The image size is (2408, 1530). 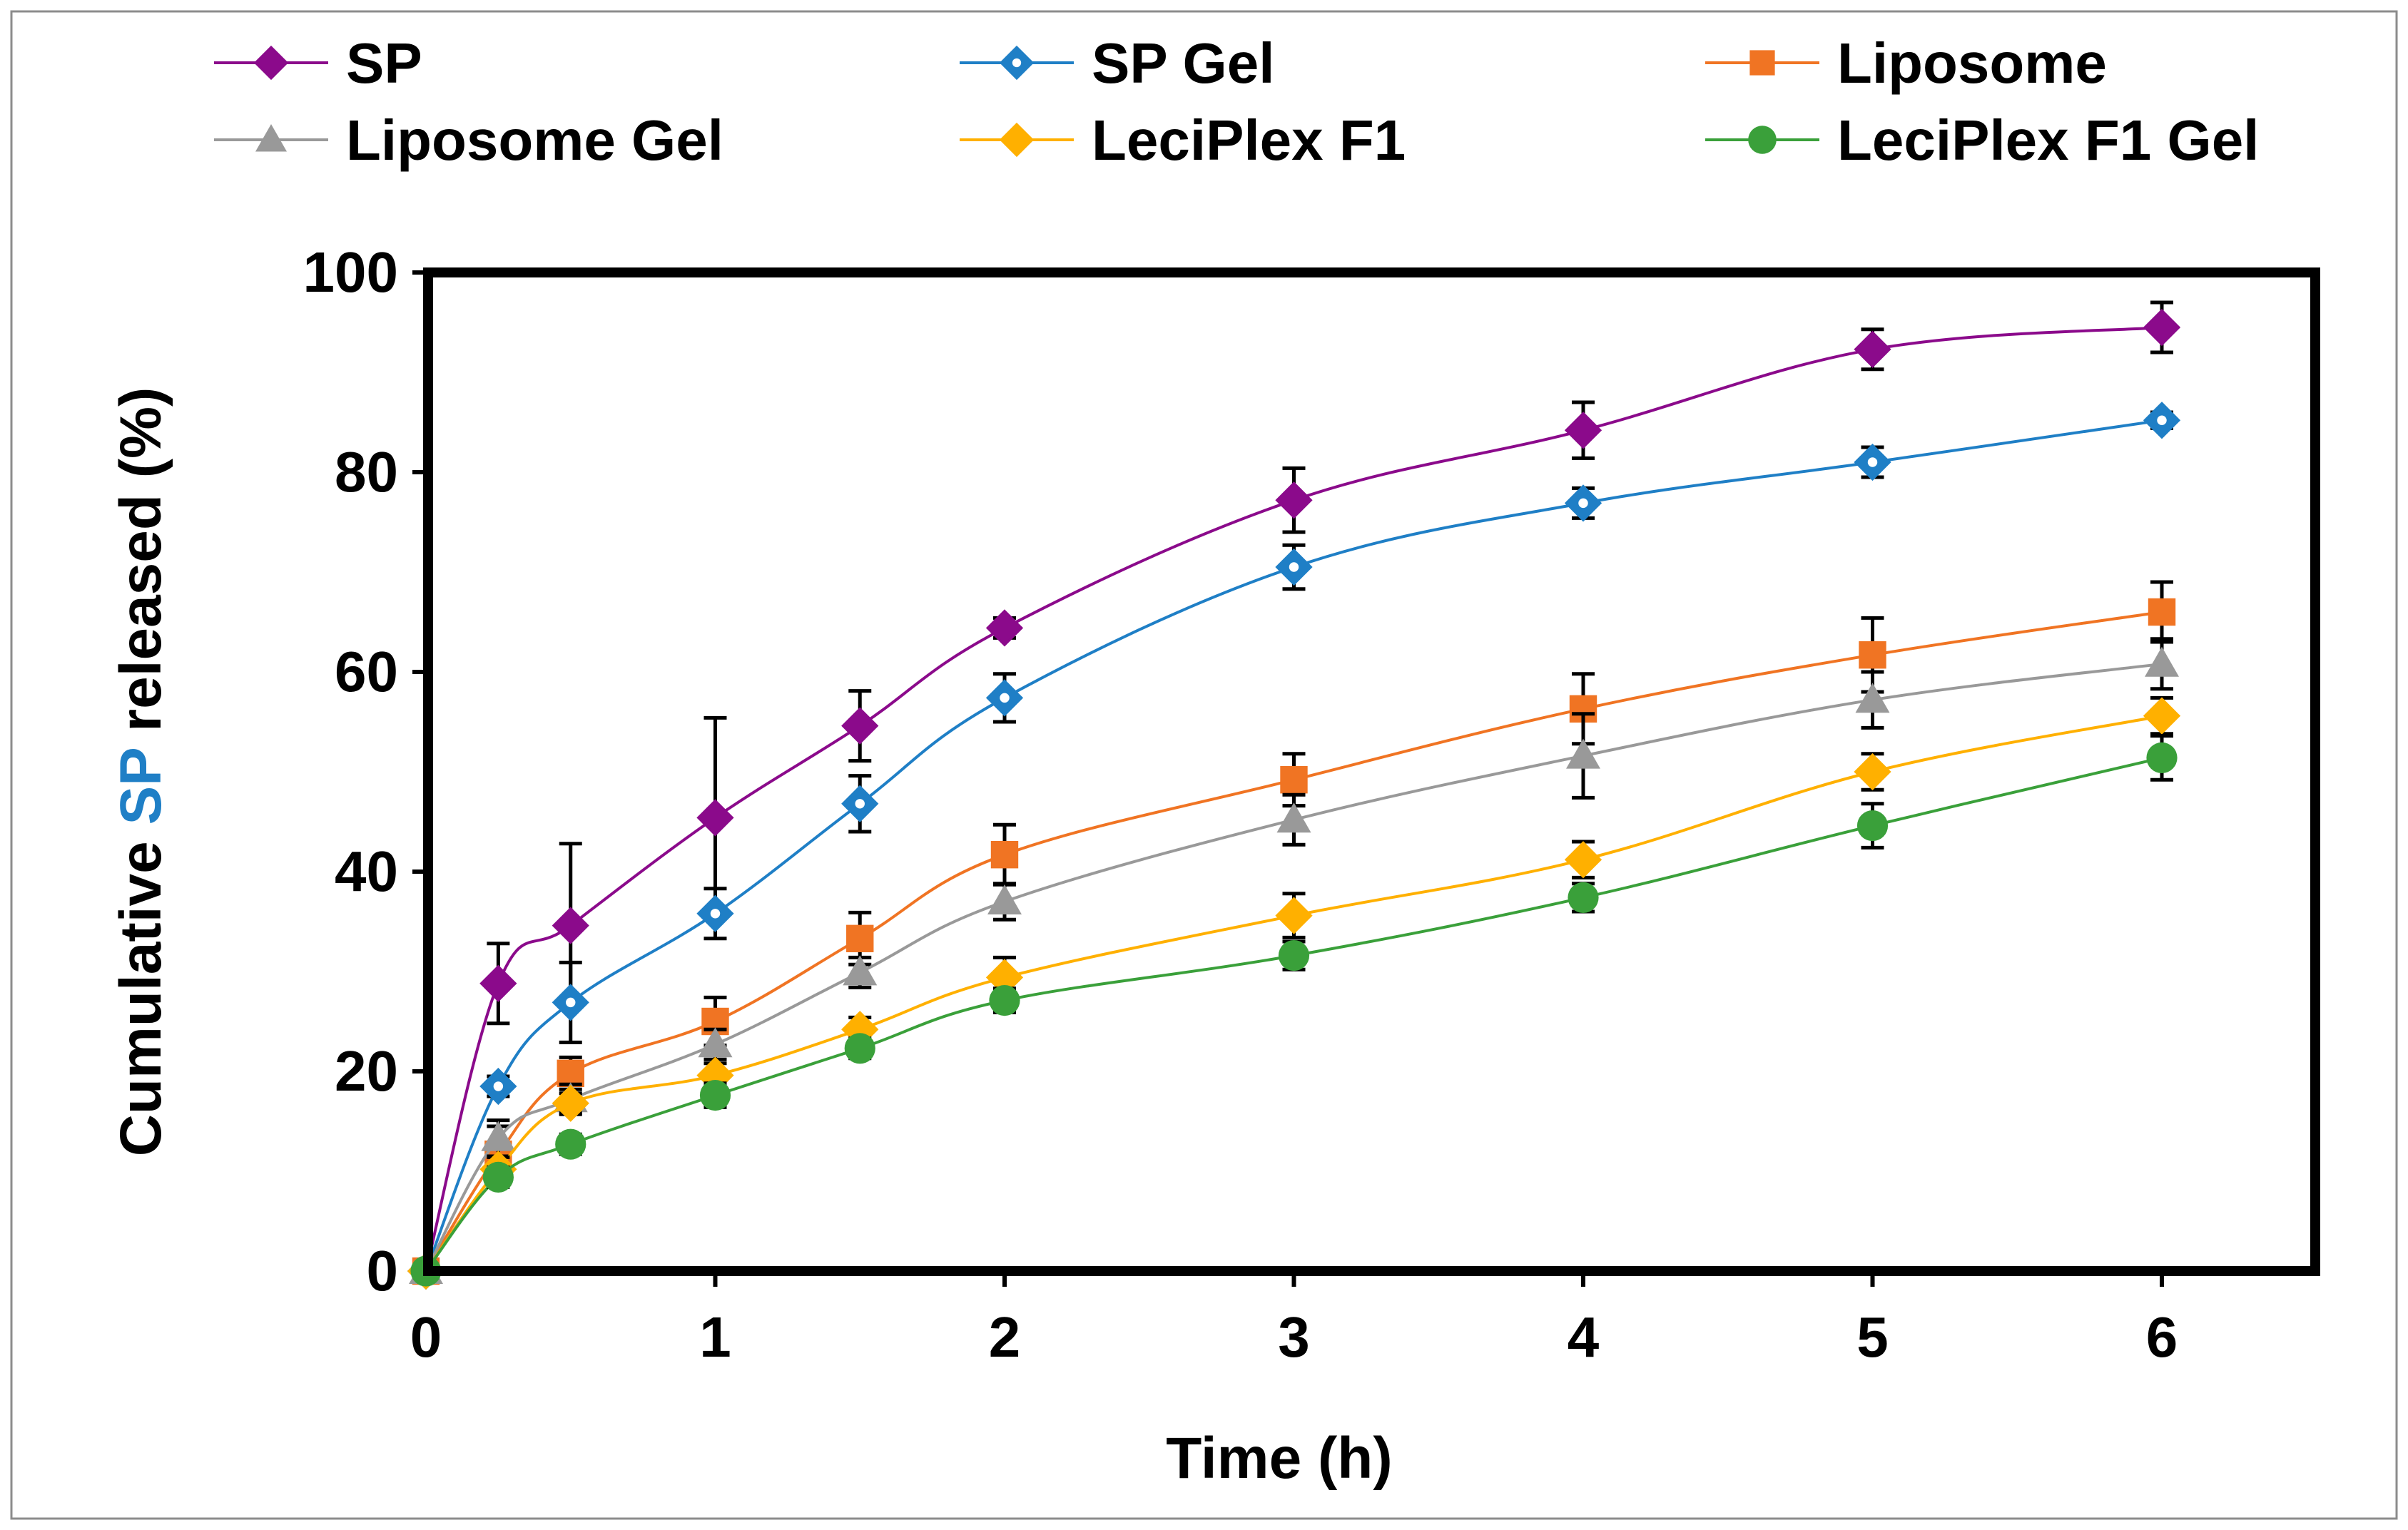 I want to click on legend-item: LeciPlex F1, so click(x=1183, y=140).